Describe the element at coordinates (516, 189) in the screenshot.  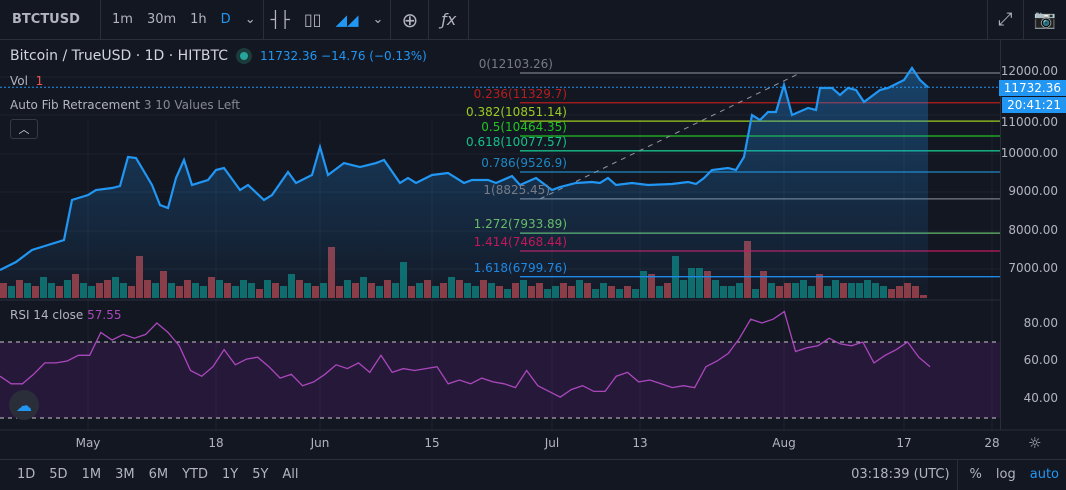
I see `fib-level-label: 1(8825.45)` at that location.